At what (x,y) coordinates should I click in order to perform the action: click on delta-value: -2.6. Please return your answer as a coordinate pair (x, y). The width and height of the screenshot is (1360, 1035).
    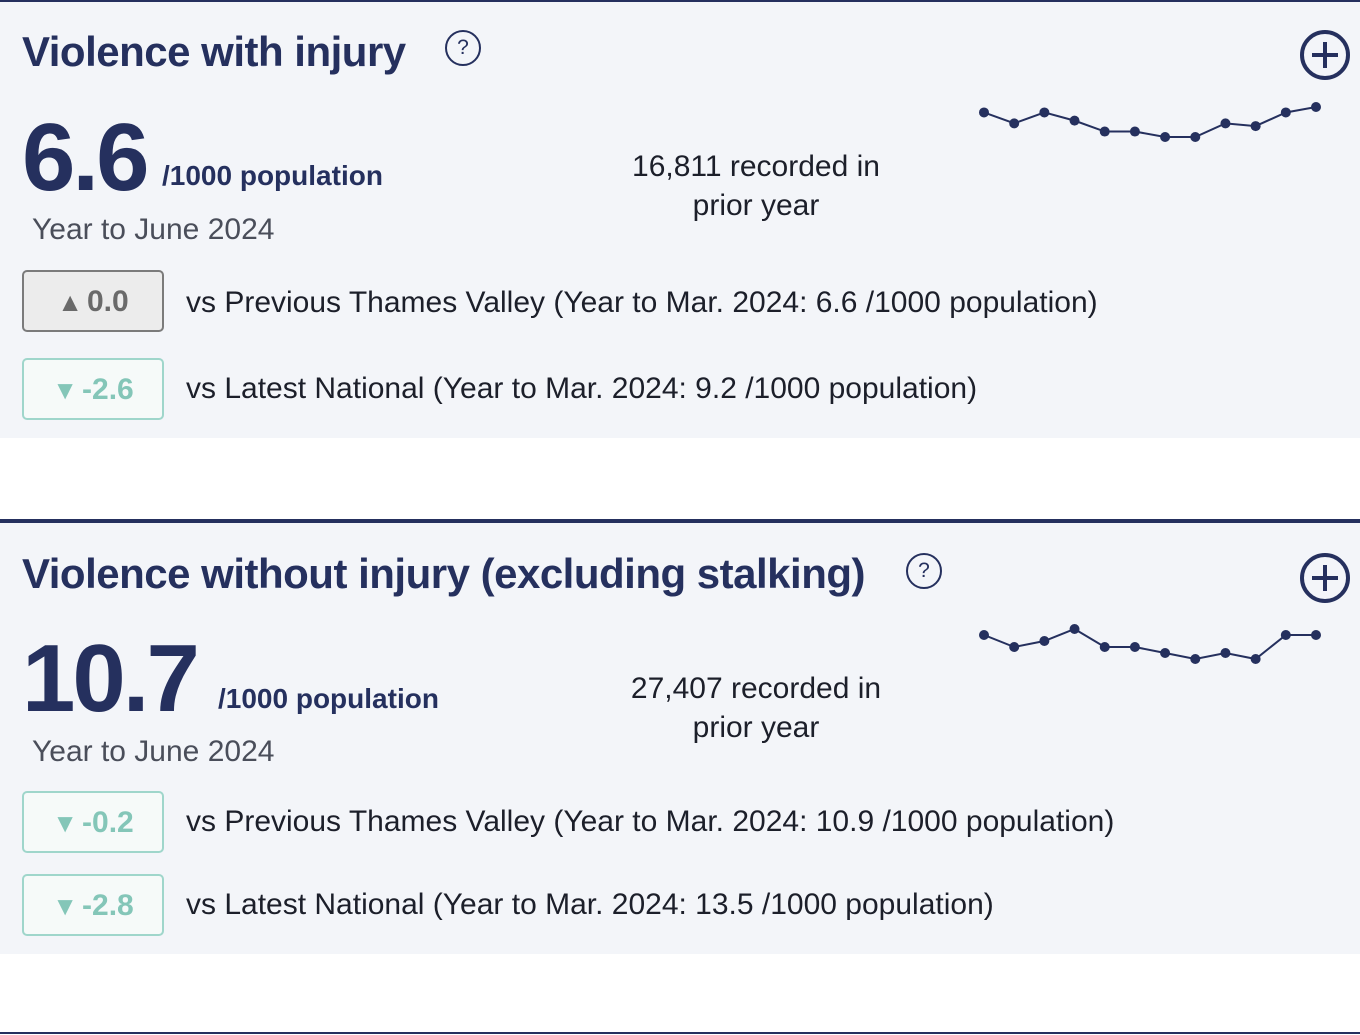
    Looking at the image, I should click on (108, 389).